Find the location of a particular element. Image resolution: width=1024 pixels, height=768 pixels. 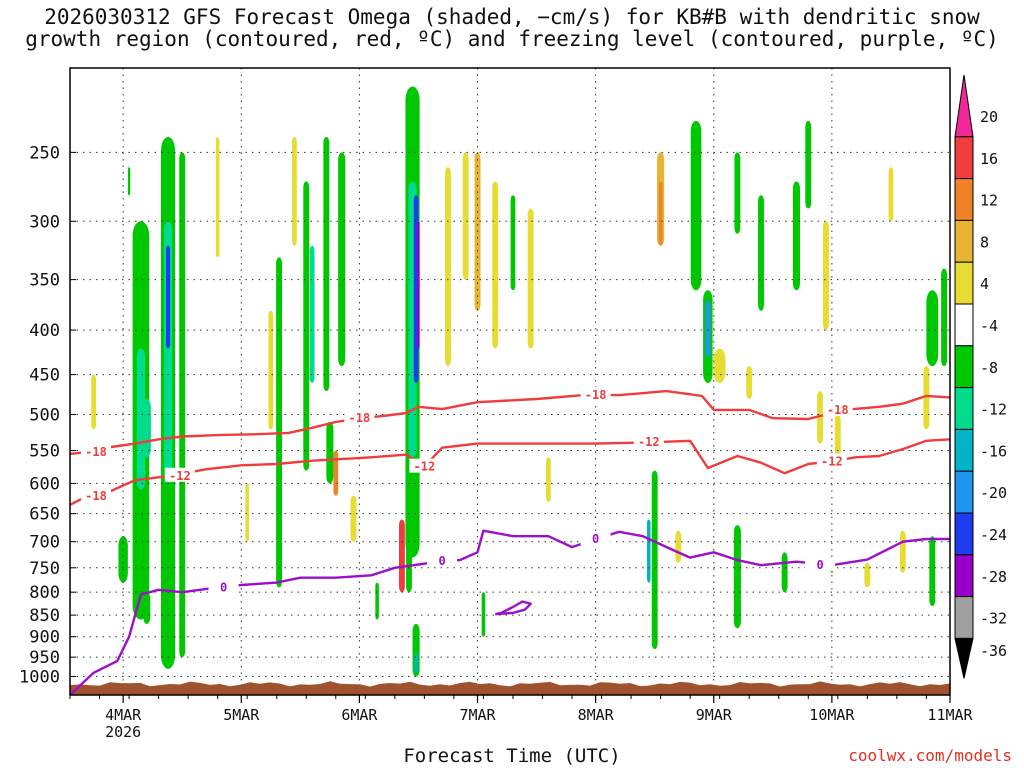

pressure-tick-500: 500 is located at coordinates (44, 415).